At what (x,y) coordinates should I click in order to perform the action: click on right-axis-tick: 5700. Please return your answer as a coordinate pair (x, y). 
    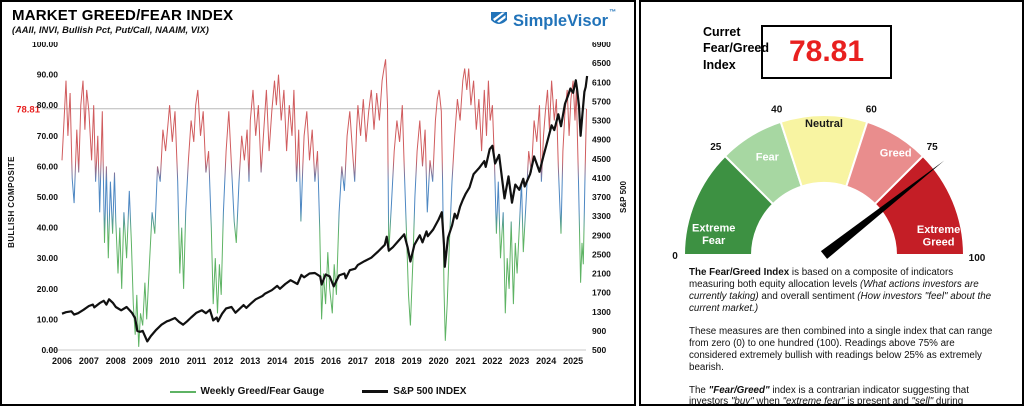
    Looking at the image, I should click on (601, 101).